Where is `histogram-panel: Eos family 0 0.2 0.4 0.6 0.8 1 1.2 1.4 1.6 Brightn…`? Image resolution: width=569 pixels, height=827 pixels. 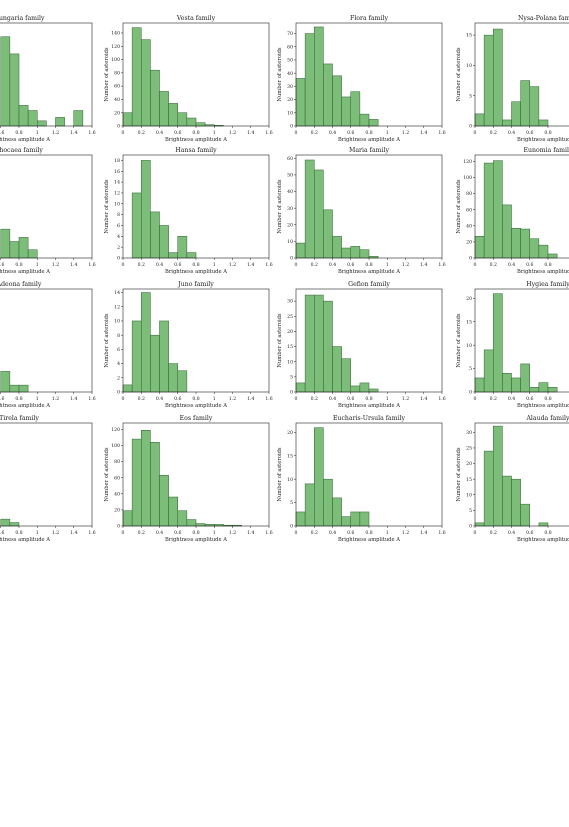 histogram-panel: Eos family 0 0.2 0.4 0.6 0.8 1 1.2 1.4 1.6 Brightn… is located at coordinates (188, 479).